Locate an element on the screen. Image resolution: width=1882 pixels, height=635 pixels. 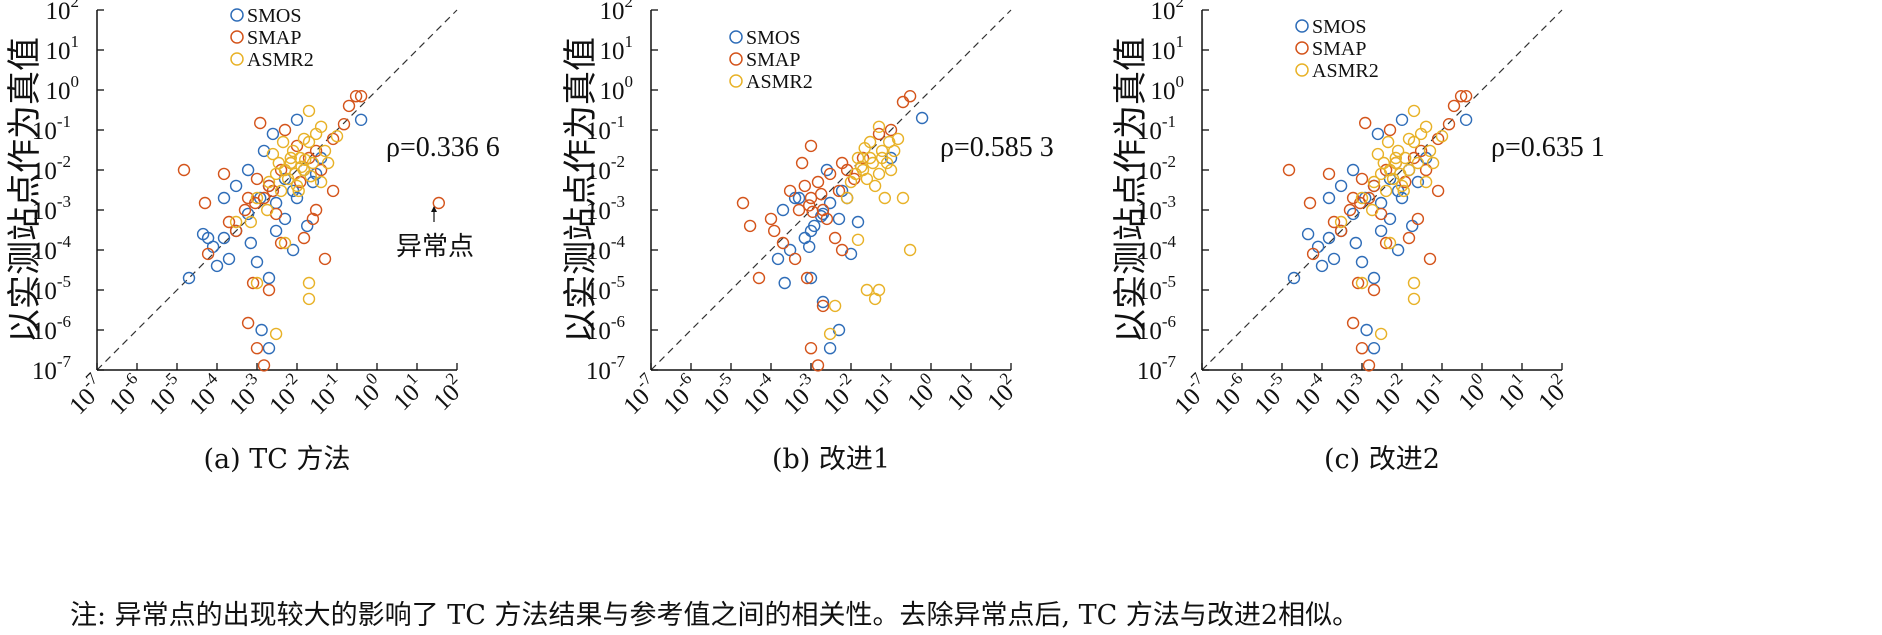
y-tick-label: 10⁻¹ is located at coordinates (51, 128).